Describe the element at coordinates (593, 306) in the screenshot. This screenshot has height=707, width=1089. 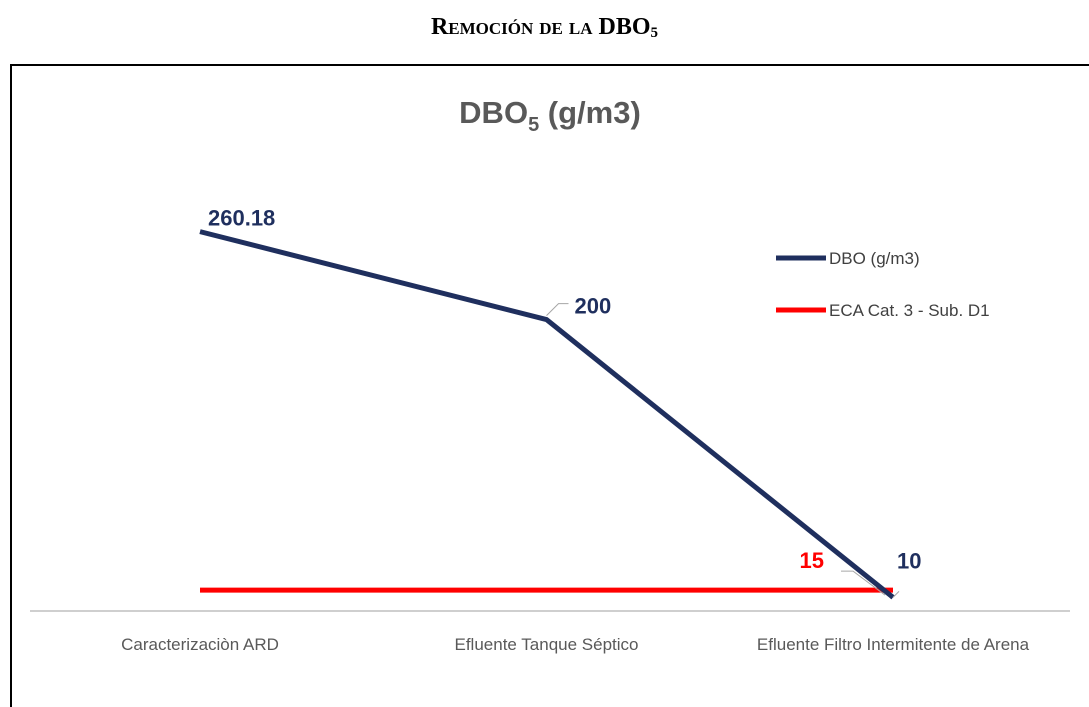
I see `data-label: 200` at that location.